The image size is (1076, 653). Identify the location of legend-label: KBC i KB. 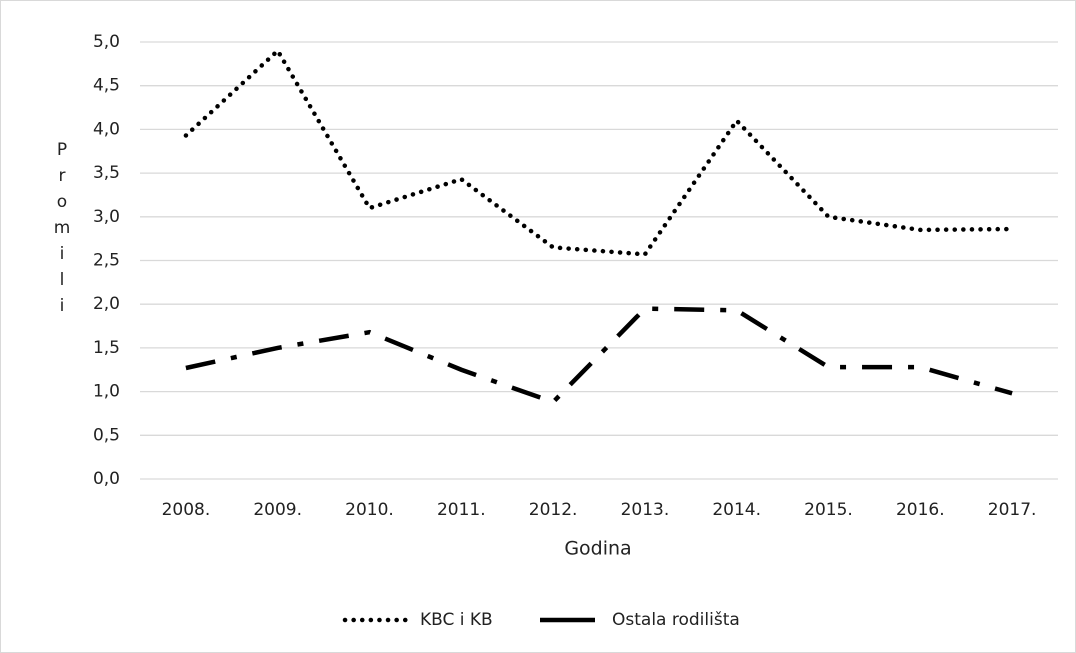
(456, 620).